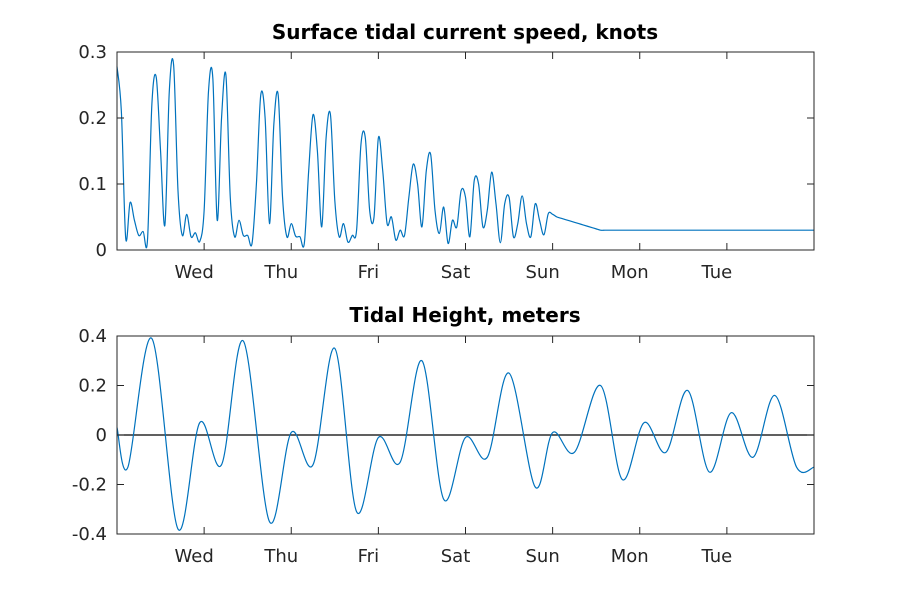  Describe the element at coordinates (465, 32) in the screenshot. I see `chart-title: Surface tidal current speed, knots` at that location.